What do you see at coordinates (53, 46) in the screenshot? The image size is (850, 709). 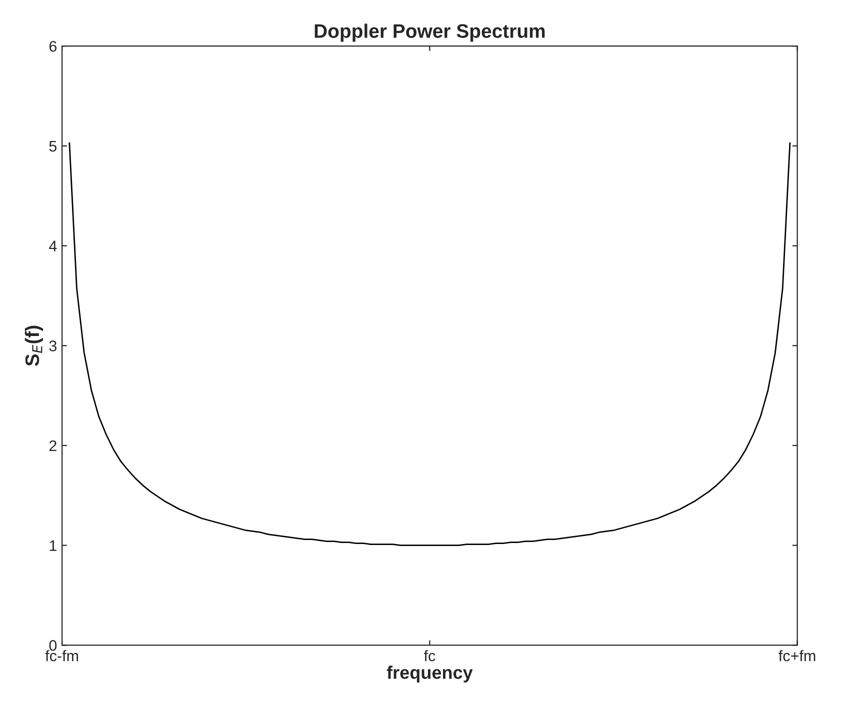 I see `y-tick-label: 6` at bounding box center [53, 46].